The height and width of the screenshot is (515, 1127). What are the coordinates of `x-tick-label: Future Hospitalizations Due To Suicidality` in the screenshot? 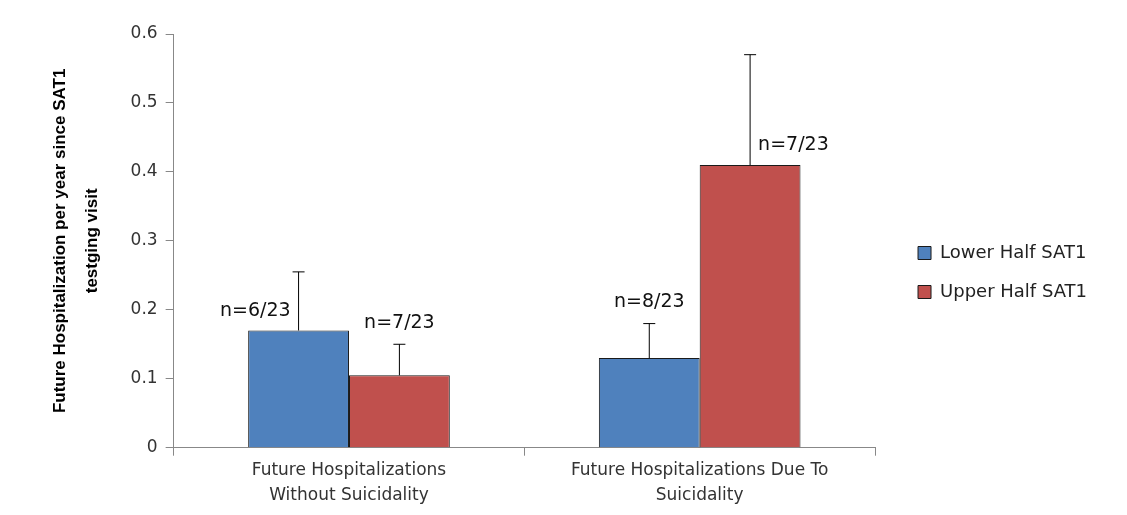 It's located at (699, 482).